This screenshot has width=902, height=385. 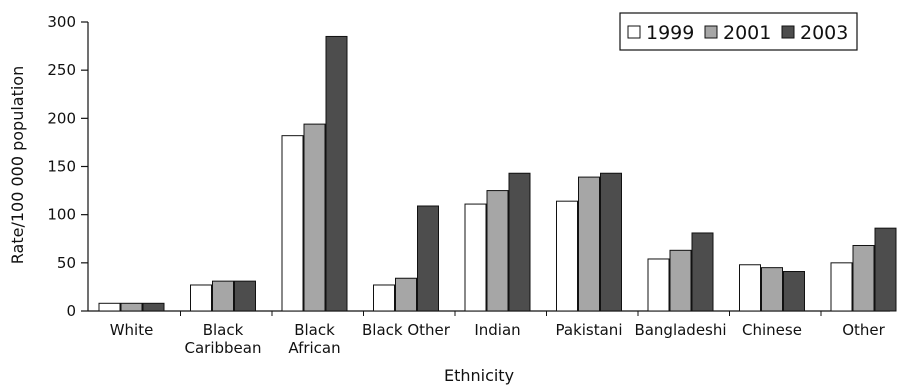 What do you see at coordinates (788, 32) in the screenshot?
I see `legend-swatch-2003` at bounding box center [788, 32].